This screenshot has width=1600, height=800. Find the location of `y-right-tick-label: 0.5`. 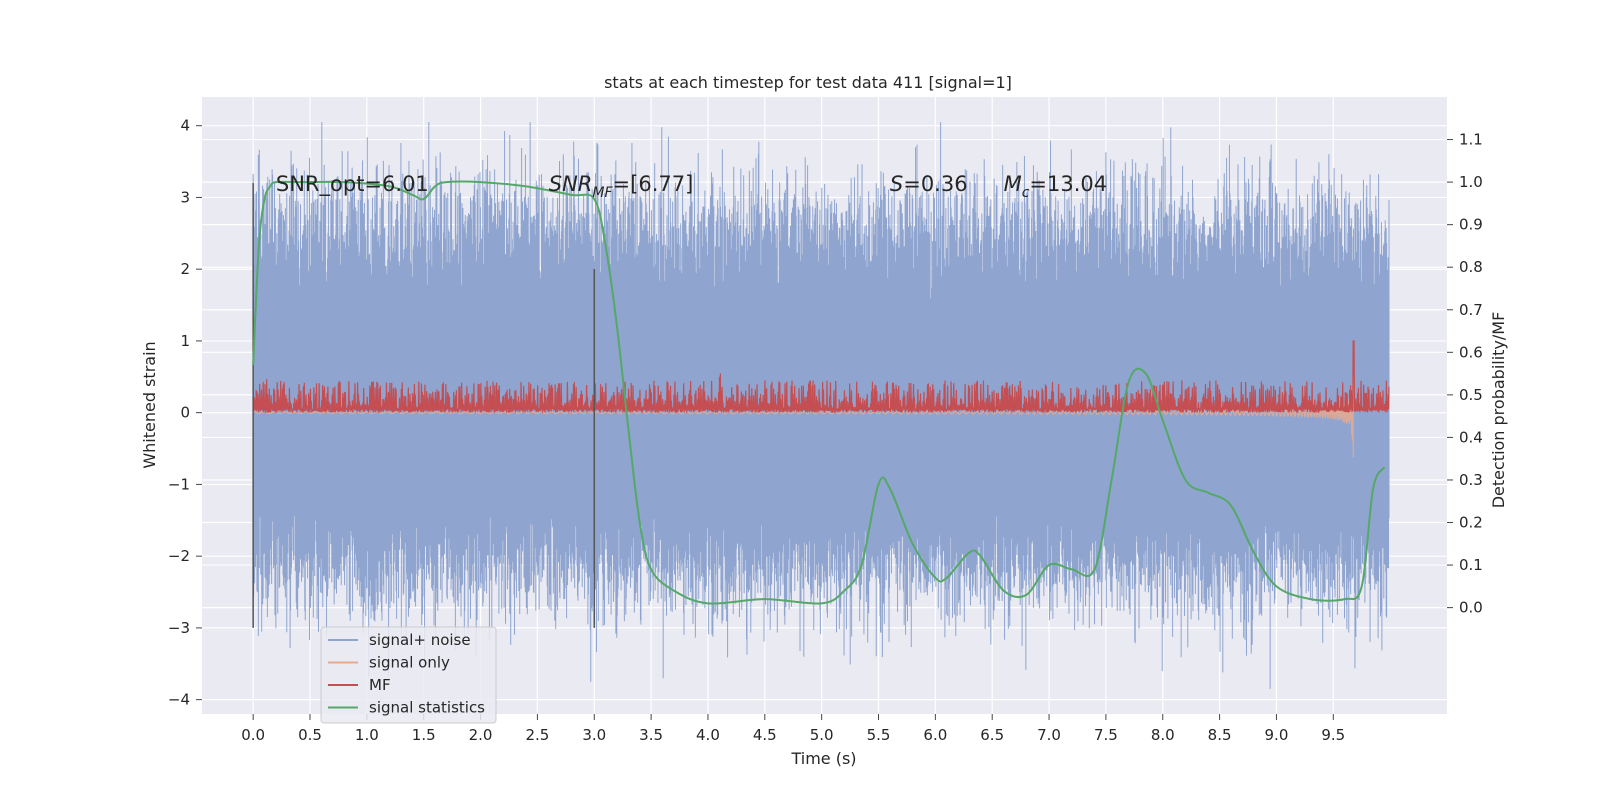

y-right-tick-label: 0.5 is located at coordinates (1471, 395).